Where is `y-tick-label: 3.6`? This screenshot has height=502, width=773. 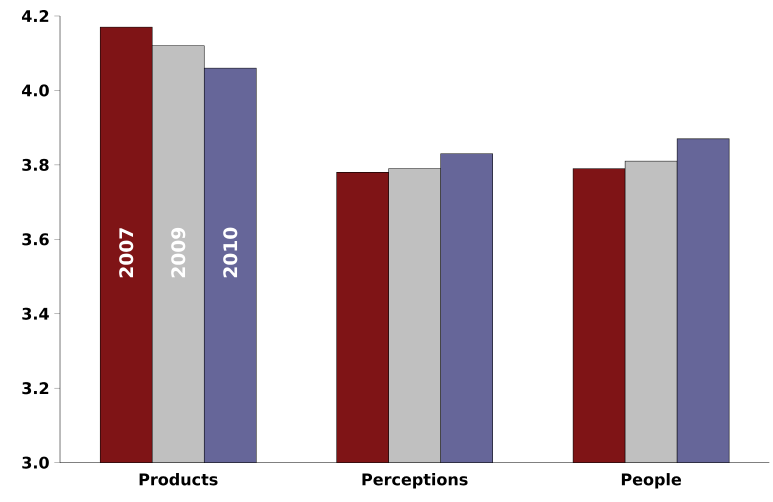 y-tick-label: 3.6 is located at coordinates (35, 239).